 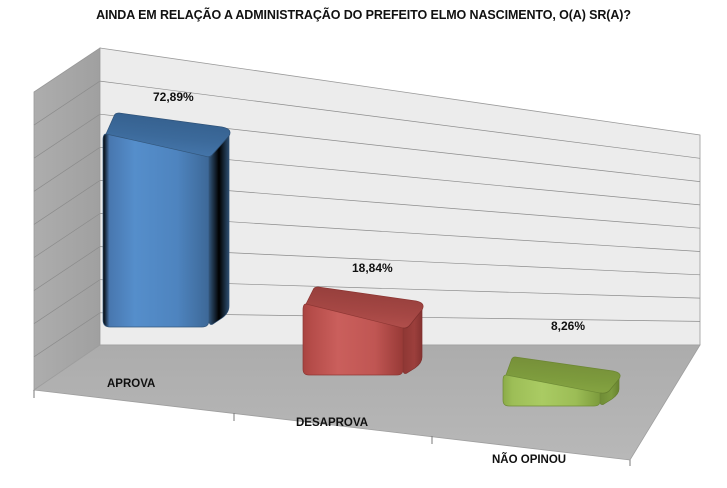 What do you see at coordinates (372, 268) in the screenshot?
I see `value-label-desaprova: 18,84%` at bounding box center [372, 268].